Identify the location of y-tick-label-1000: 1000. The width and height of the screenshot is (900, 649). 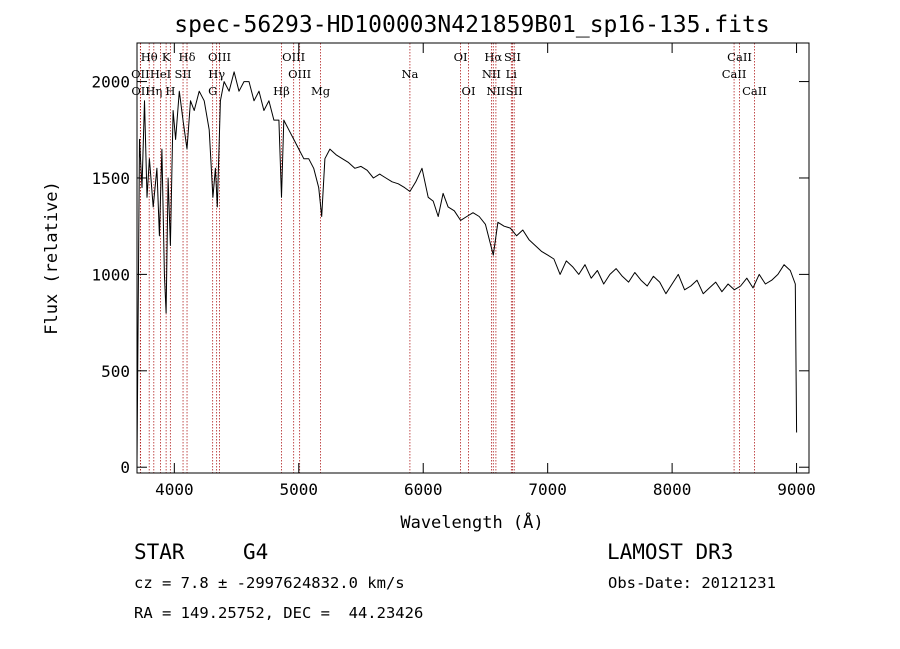
(110, 274).